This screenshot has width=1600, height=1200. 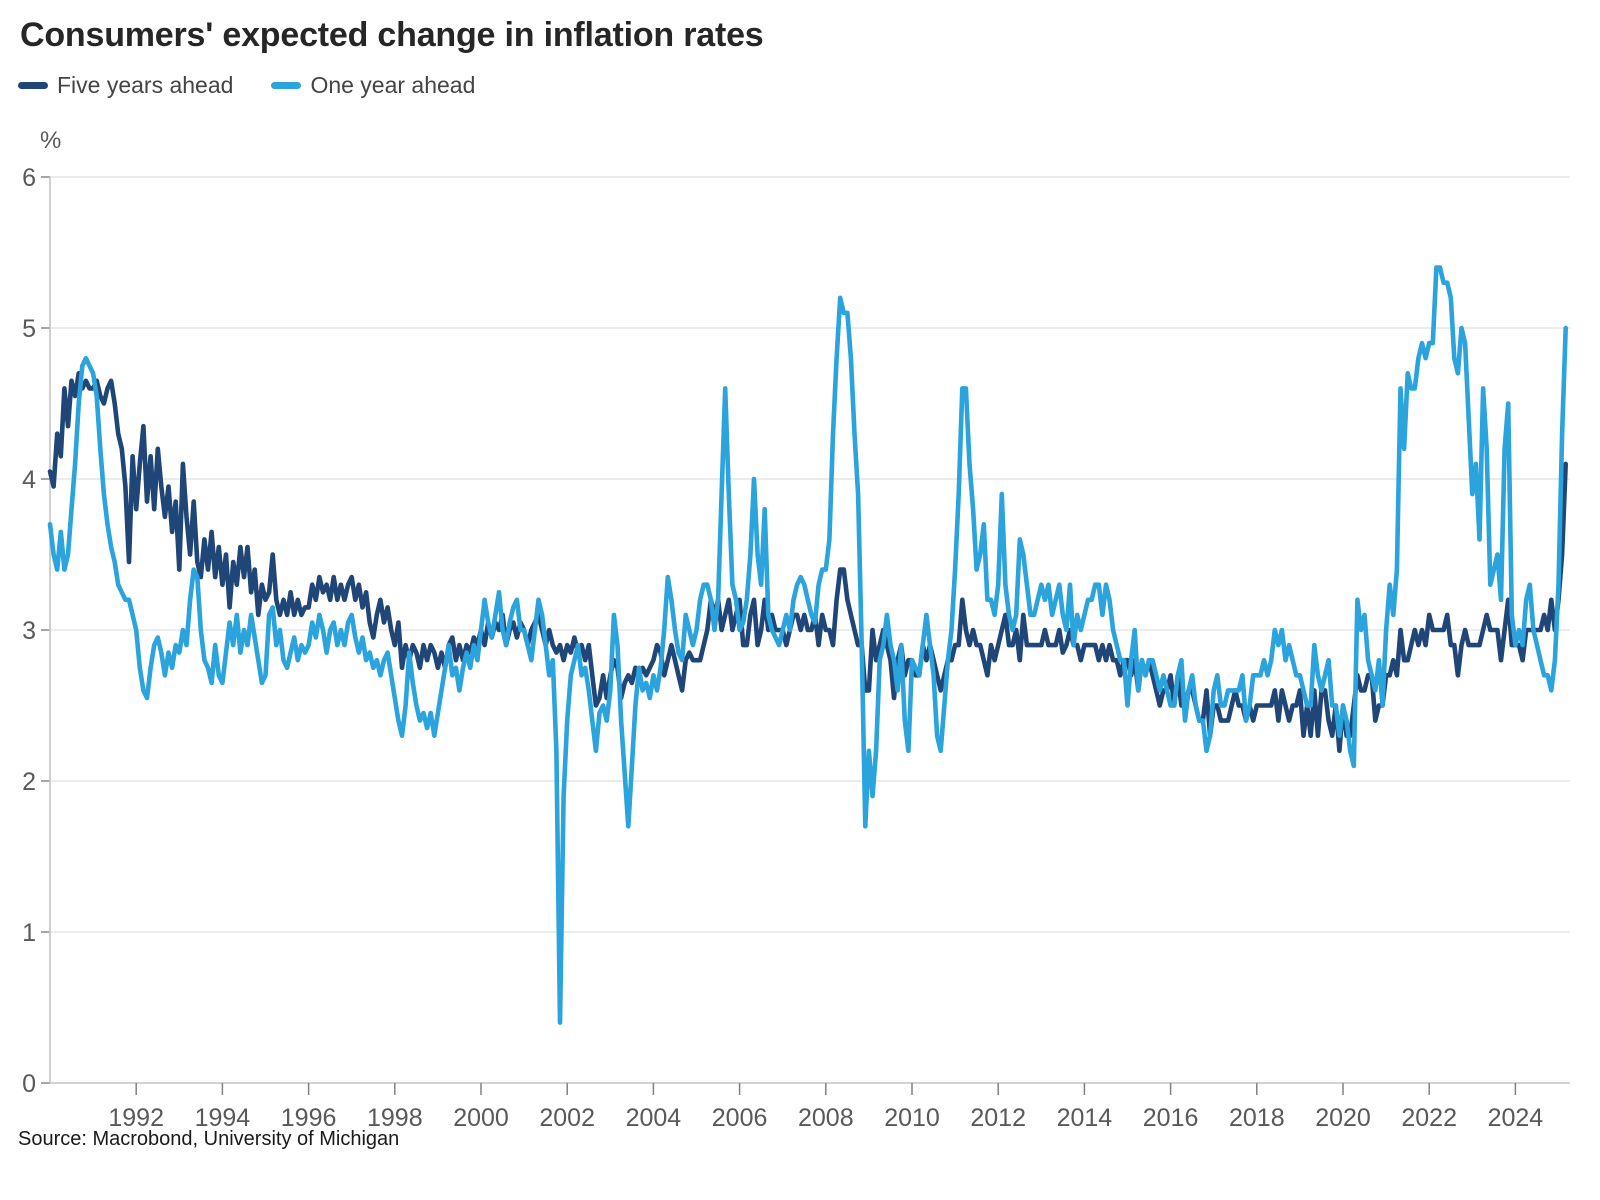 What do you see at coordinates (29, 178) in the screenshot?
I see `y-tick-label: 6` at bounding box center [29, 178].